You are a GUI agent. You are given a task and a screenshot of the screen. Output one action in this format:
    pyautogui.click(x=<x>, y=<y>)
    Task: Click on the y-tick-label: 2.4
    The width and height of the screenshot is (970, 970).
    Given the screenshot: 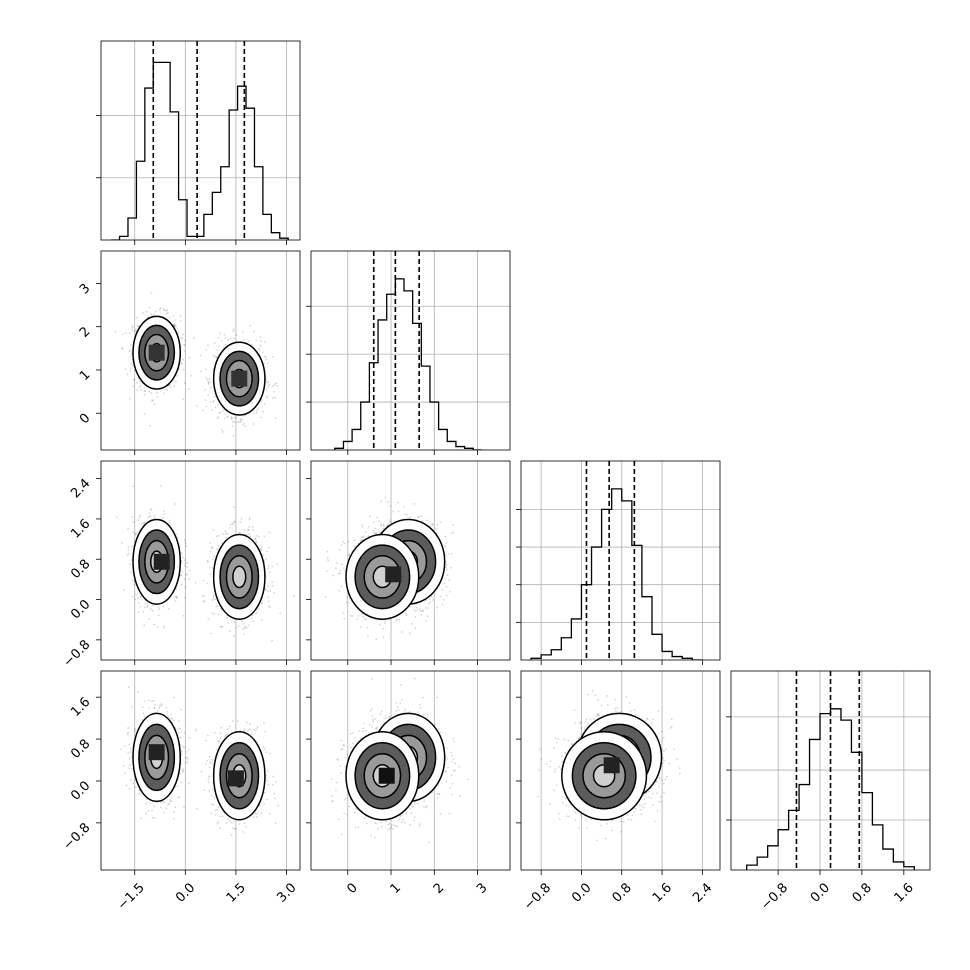 What is the action you would take?
    pyautogui.click(x=80, y=488)
    